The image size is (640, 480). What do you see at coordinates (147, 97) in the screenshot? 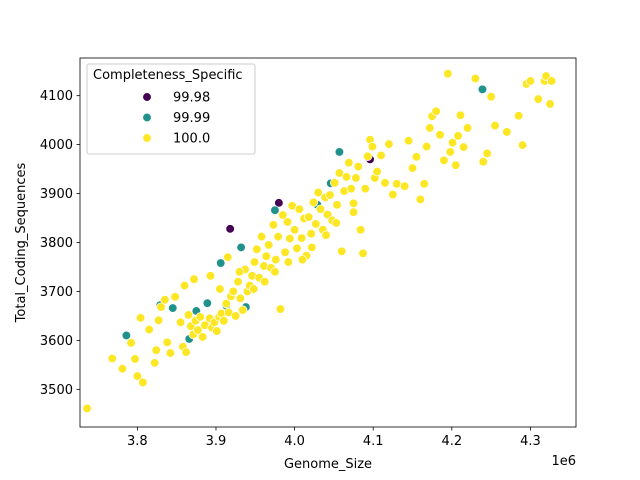
I see `legend-marker` at bounding box center [147, 97].